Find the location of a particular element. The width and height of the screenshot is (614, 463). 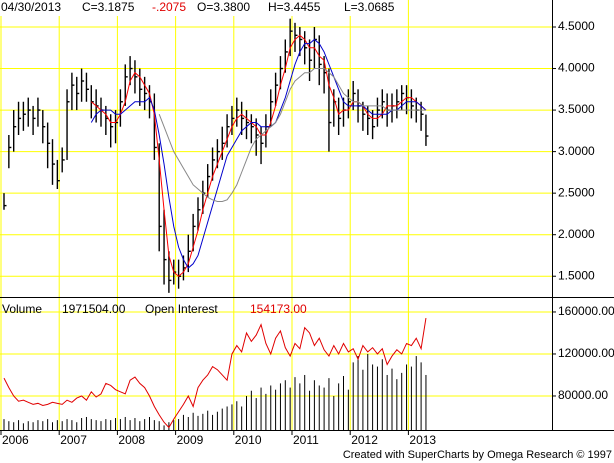

y-tick-label: 2.5000 is located at coordinates (576, 192).